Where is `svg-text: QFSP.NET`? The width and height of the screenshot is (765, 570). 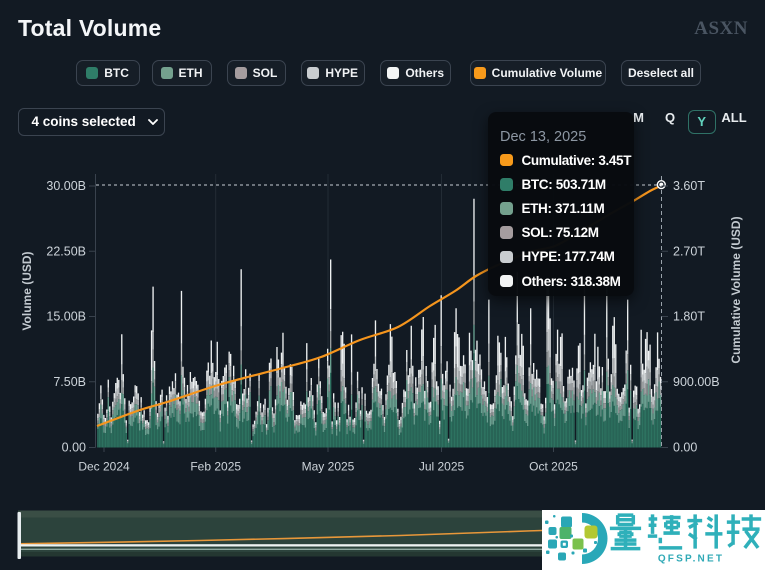
svg-text: QFSP.NET is located at coordinates (691, 559).